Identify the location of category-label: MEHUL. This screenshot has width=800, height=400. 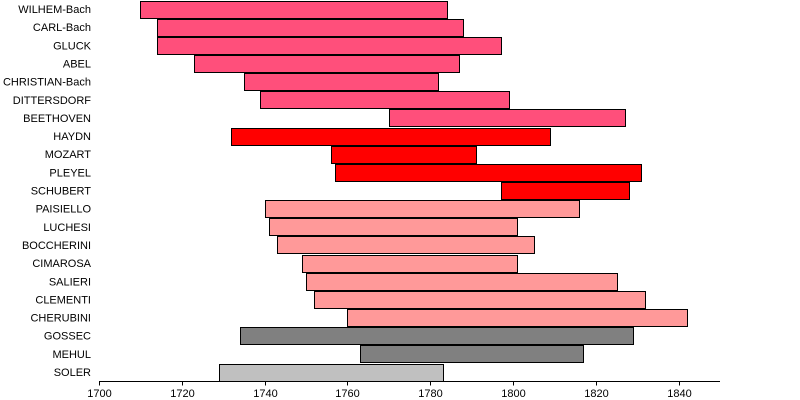
(71, 355).